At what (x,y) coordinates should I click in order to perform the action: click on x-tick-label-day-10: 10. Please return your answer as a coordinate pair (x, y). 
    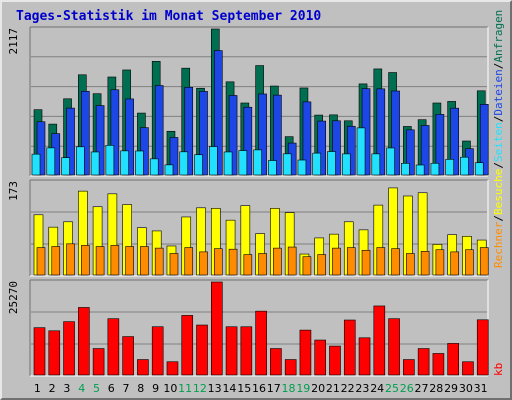
    Looking at the image, I should click on (170, 388).